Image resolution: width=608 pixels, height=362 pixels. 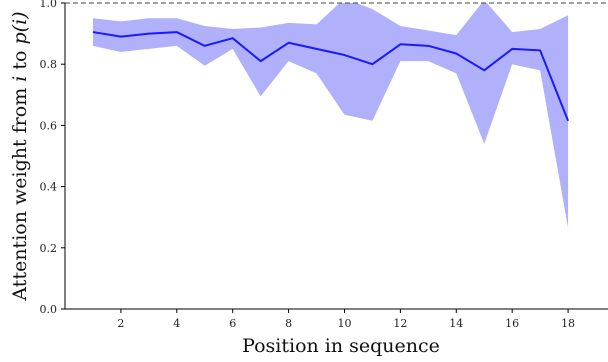 I want to click on y-tick-label-2: 0.4, so click(x=49, y=187).